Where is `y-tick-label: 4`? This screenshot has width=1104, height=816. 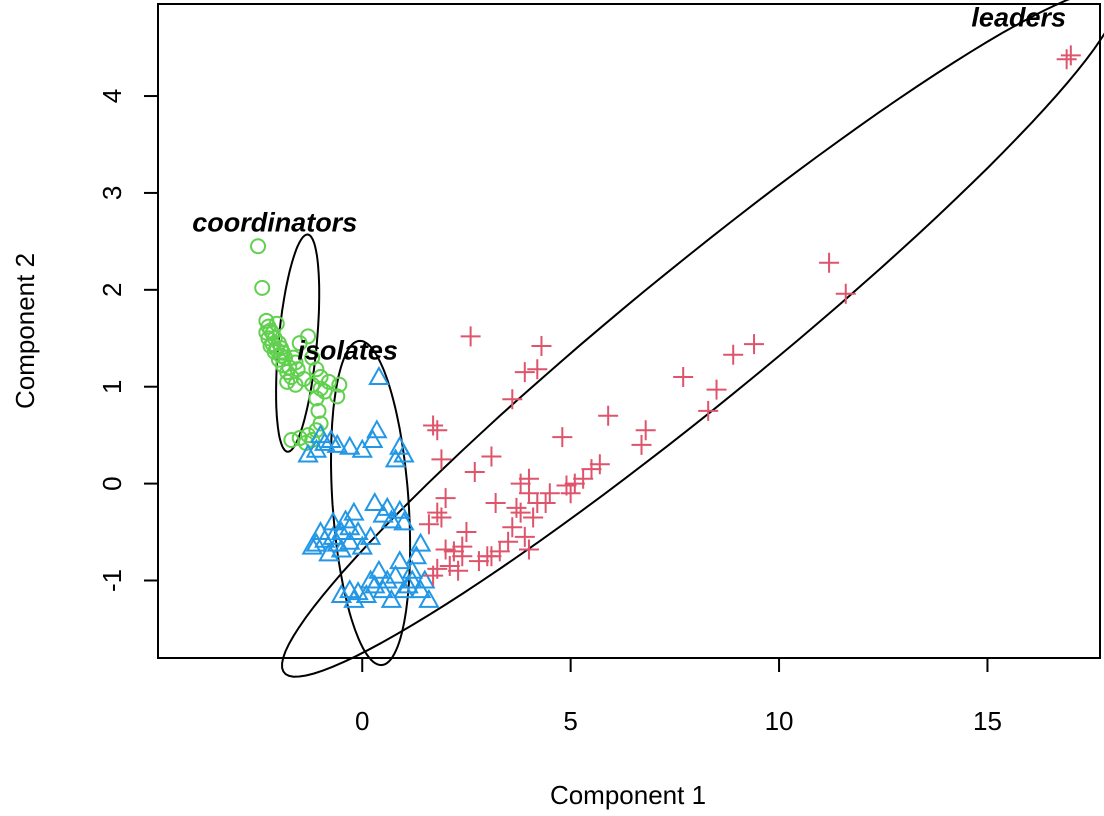 y-tick-label: 4 is located at coordinates (112, 96).